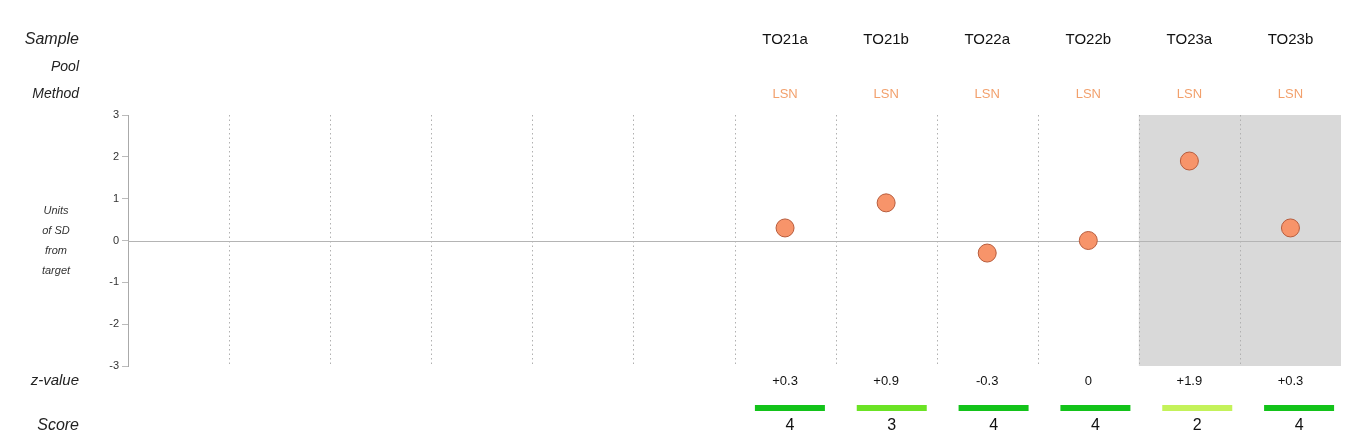  What do you see at coordinates (58, 425) in the screenshot?
I see `text: Score` at bounding box center [58, 425].